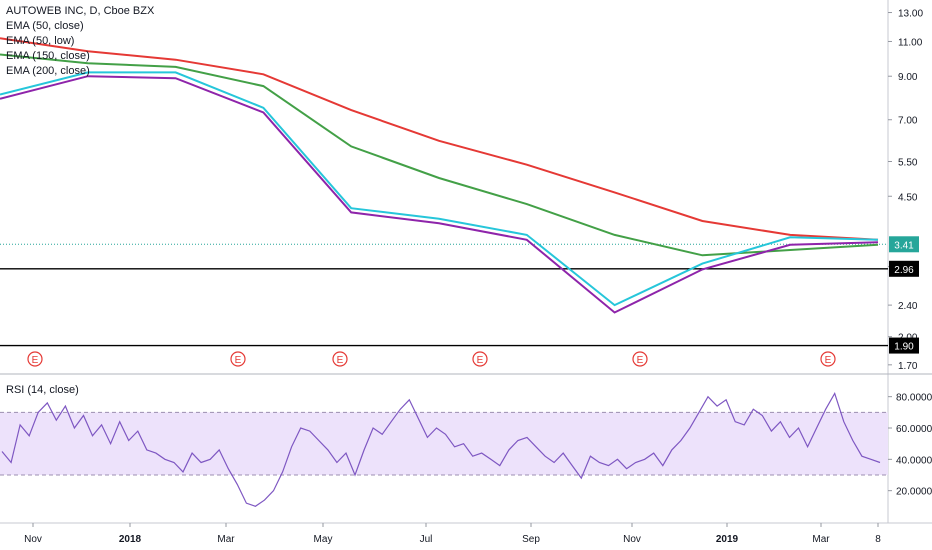 The height and width of the screenshot is (550, 932). Describe the element at coordinates (908, 163) in the screenshot. I see `price-tick-label: 5.50` at that location.